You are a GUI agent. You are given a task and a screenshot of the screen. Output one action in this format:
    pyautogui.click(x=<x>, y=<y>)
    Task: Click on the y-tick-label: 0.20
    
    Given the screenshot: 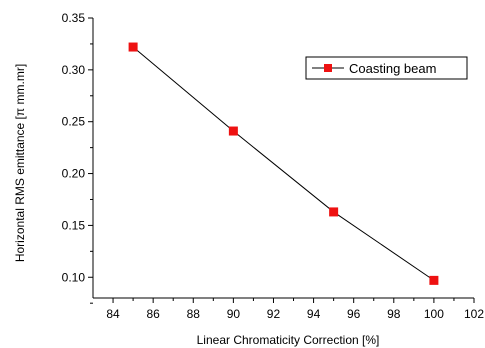 What is the action you would take?
    pyautogui.click(x=74, y=174)
    